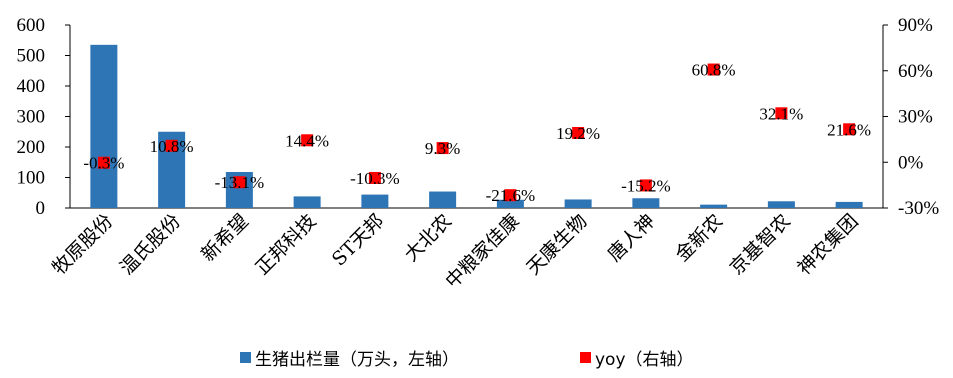  Describe the element at coordinates (476, 357) in the screenshot. I see `legend: 生猪出栏量（万头，左轴） yoy（右轴）` at that location.